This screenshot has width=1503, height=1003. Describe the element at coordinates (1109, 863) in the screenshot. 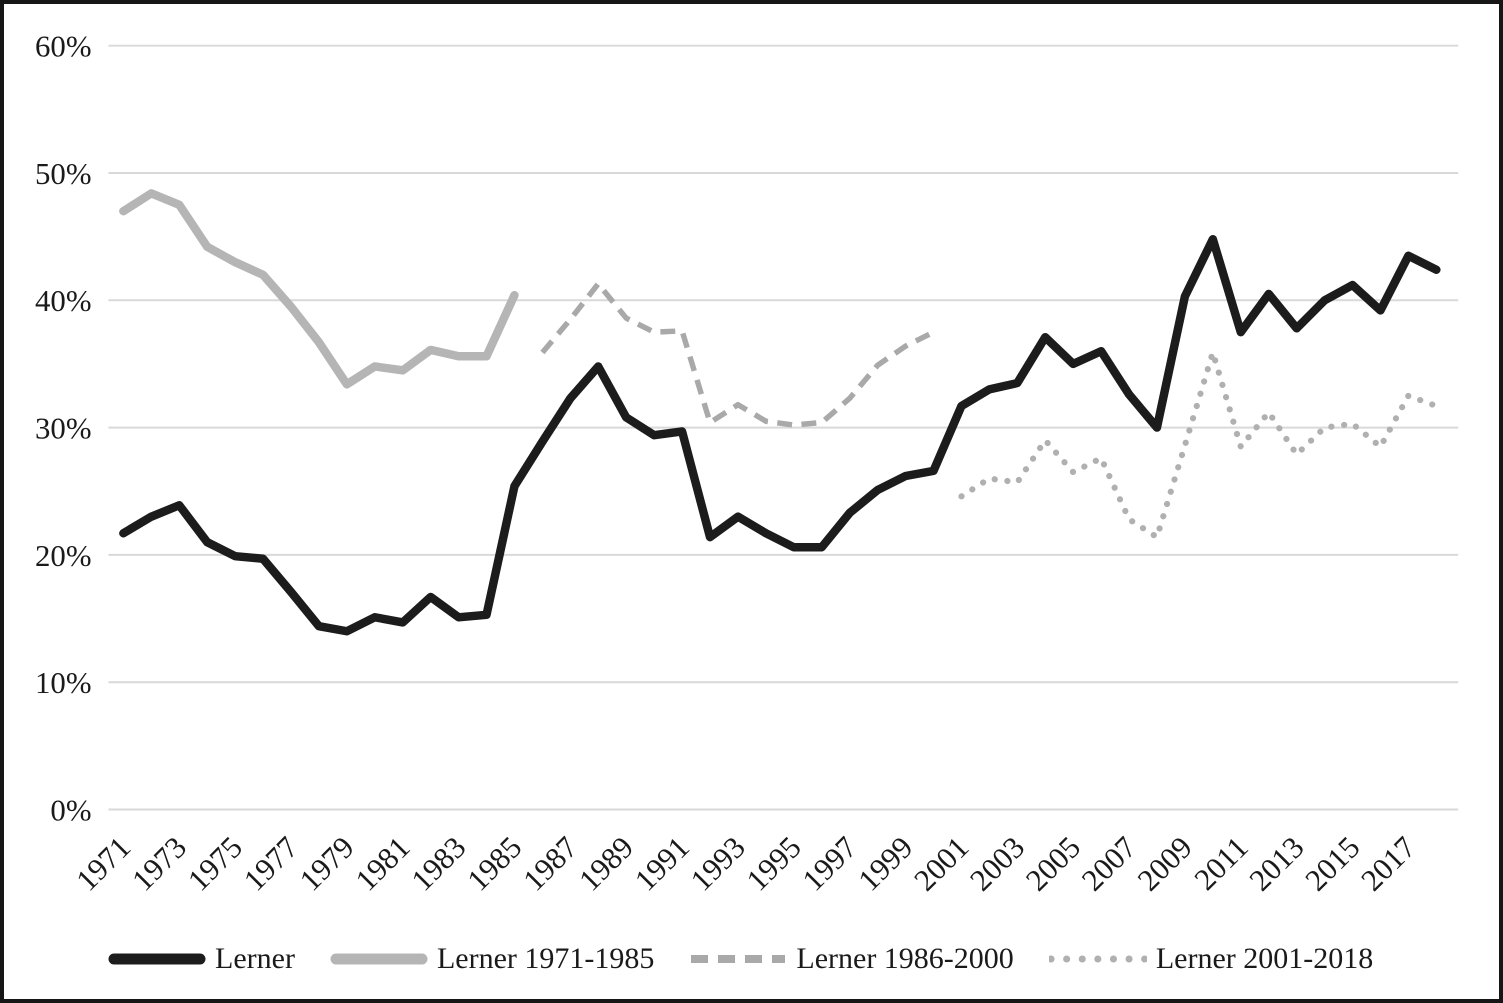

I see `x-tick-label: 2007` at that location.